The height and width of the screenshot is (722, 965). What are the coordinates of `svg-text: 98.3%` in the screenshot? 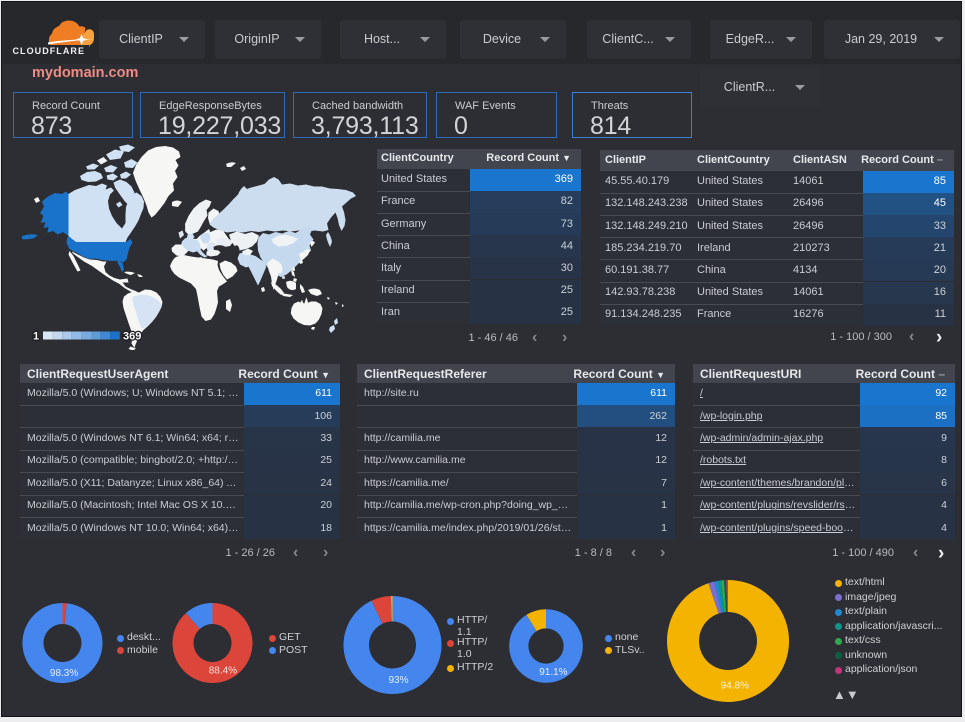 It's located at (64, 673).